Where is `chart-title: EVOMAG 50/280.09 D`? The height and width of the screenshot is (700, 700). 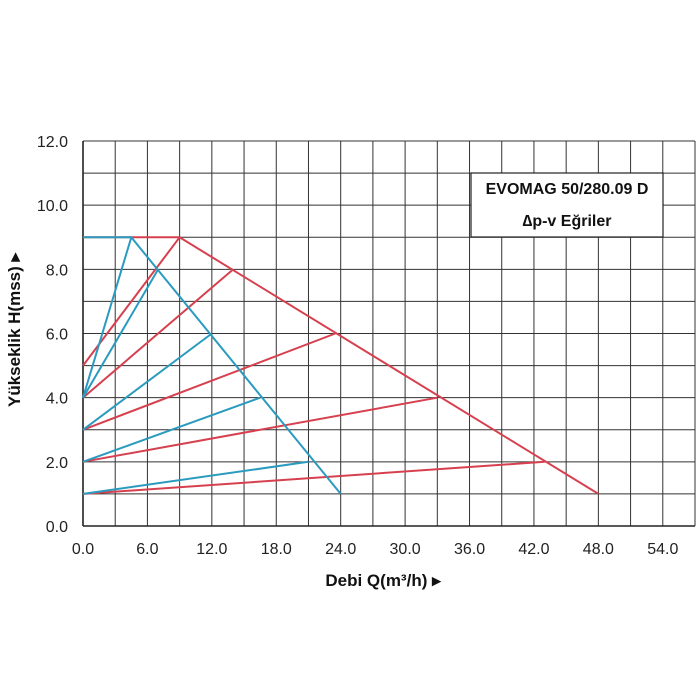
chart-title: EVOMAG 50/280.09 D is located at coordinates (567, 189).